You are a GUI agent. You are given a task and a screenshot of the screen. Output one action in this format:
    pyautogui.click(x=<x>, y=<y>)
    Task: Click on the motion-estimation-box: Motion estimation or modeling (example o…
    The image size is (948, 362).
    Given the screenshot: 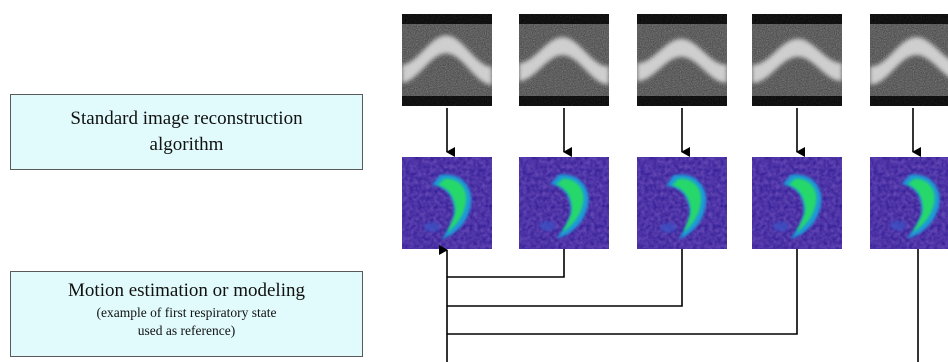 What is the action you would take?
    pyautogui.click(x=186, y=314)
    